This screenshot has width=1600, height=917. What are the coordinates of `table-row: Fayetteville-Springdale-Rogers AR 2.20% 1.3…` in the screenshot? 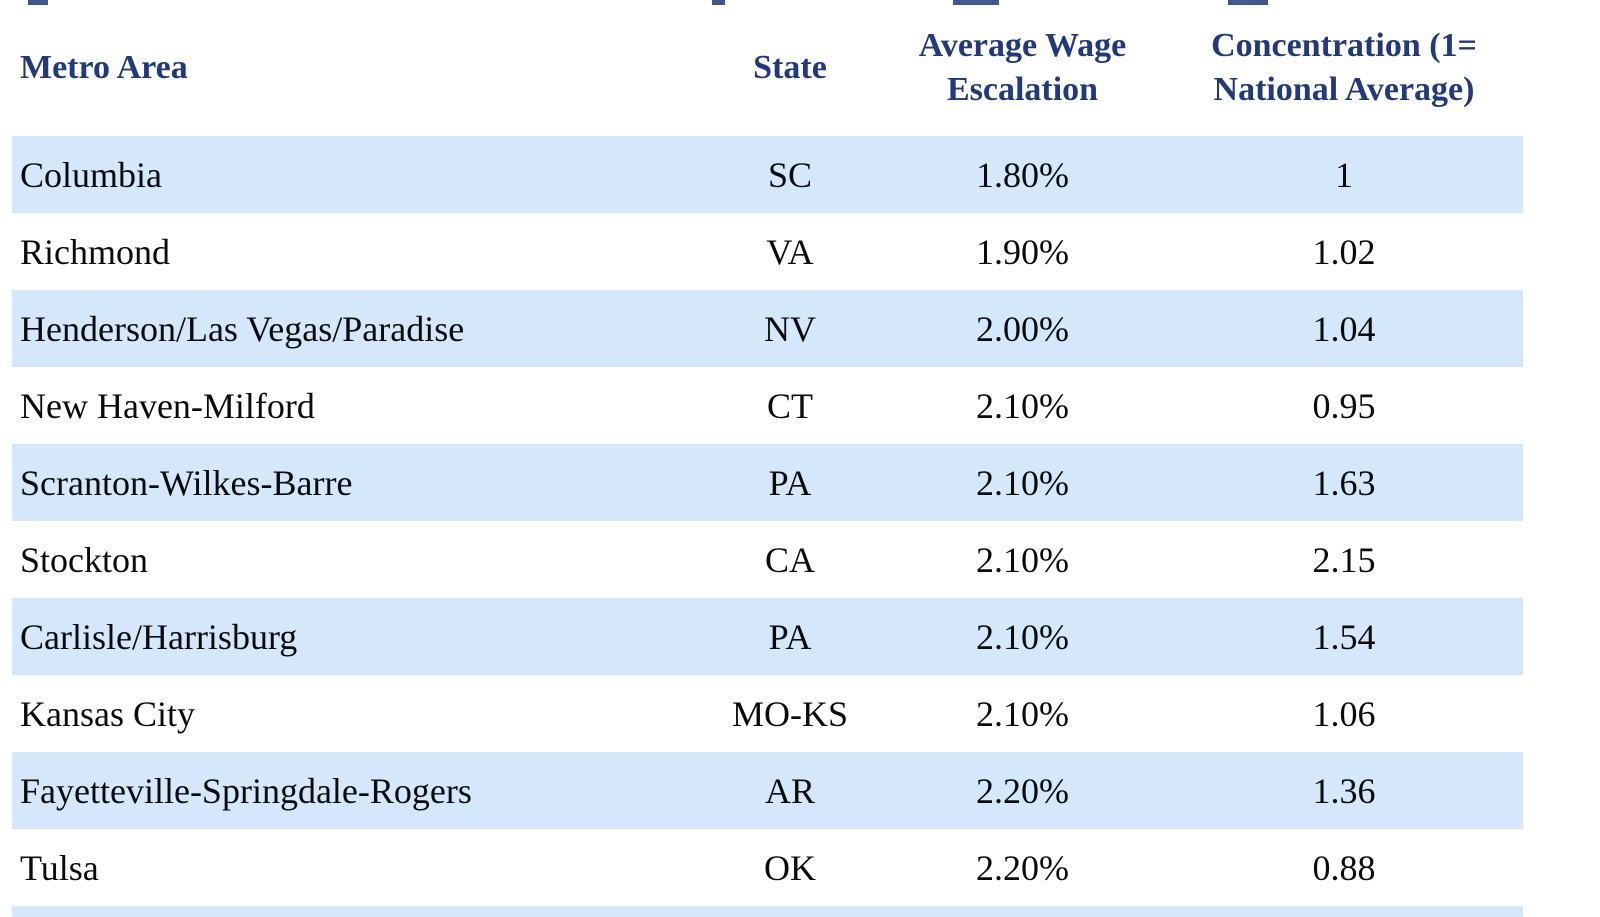 It's located at (767, 790).